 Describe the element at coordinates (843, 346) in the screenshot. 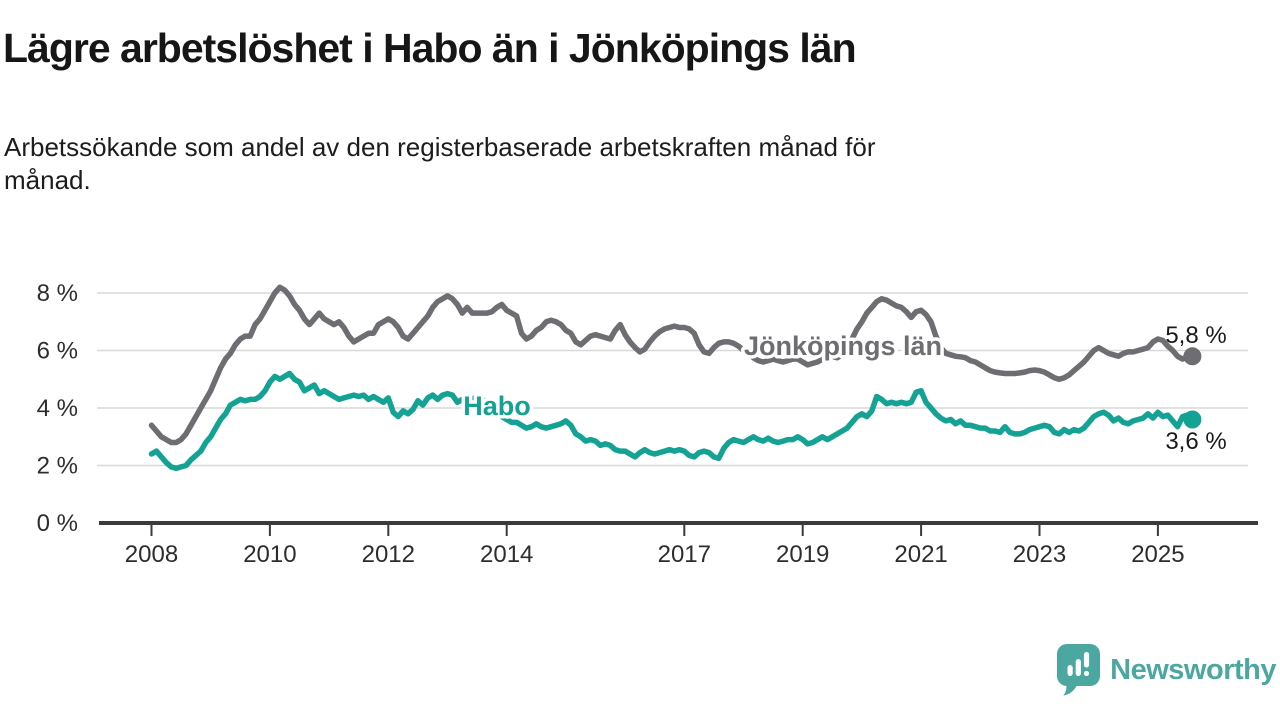

I see `series-label-jonkopings-lan: Jönköpings län` at that location.